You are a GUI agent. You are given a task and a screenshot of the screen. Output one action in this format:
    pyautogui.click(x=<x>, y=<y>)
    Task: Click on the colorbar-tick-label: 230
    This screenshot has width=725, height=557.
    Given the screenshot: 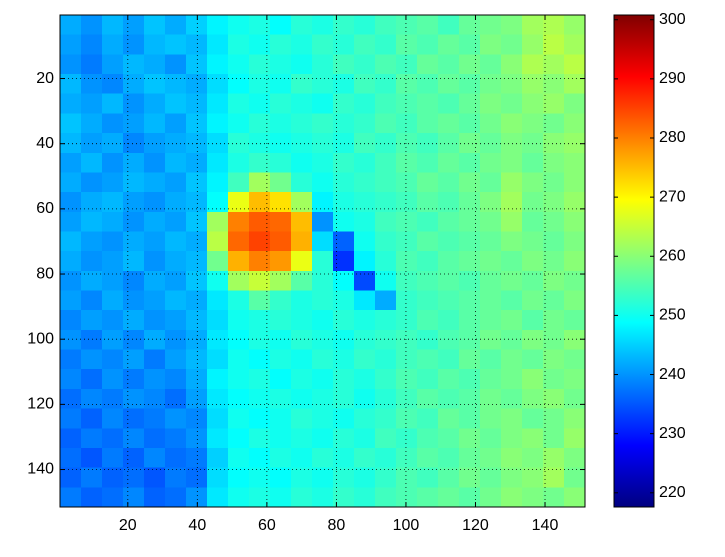 What is the action you would take?
    pyautogui.click(x=672, y=433)
    